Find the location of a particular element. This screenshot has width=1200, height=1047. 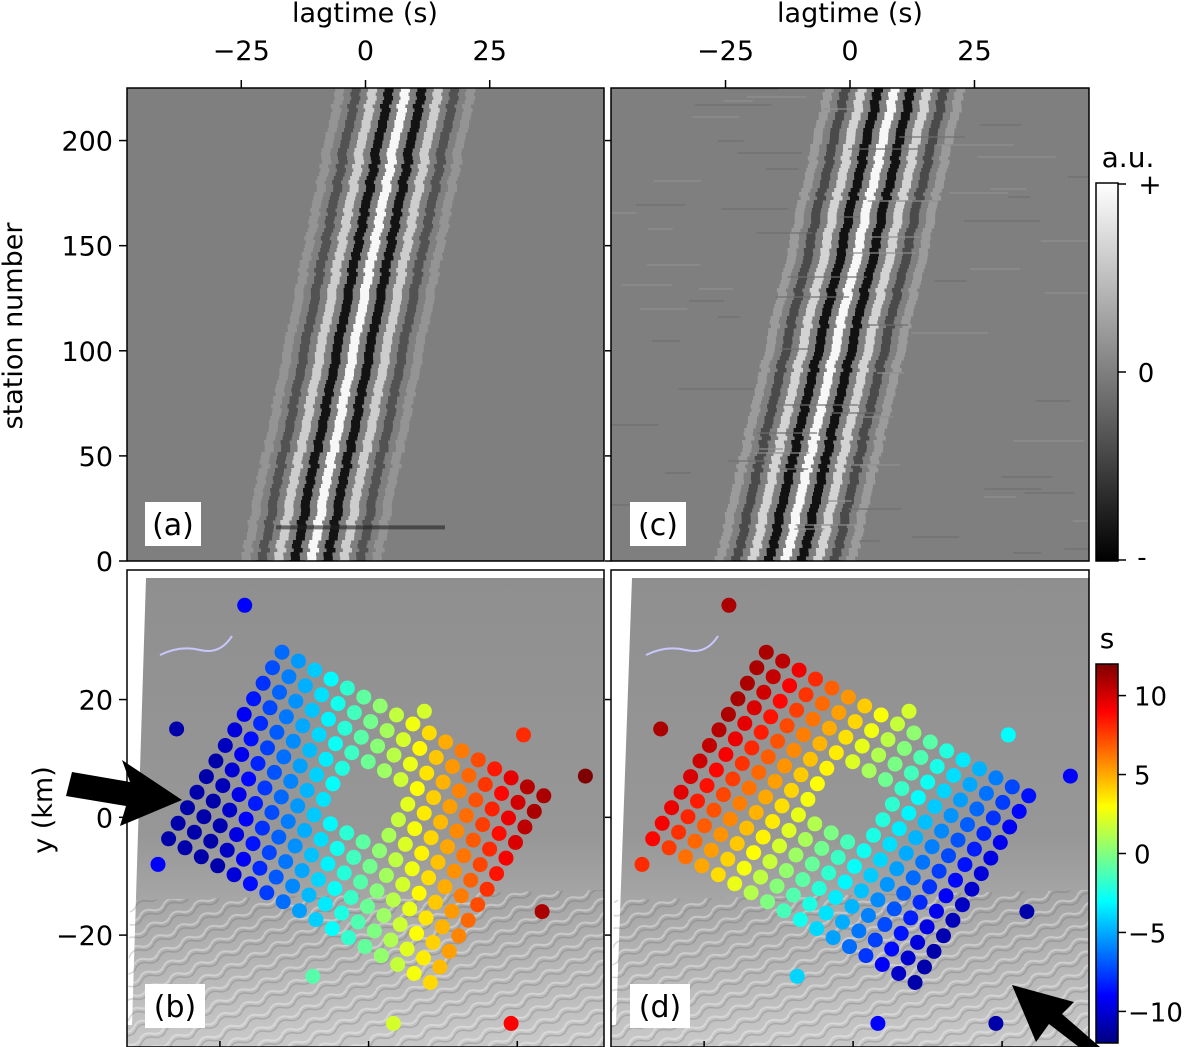

y-tick-label: −20 is located at coordinates (84, 936).